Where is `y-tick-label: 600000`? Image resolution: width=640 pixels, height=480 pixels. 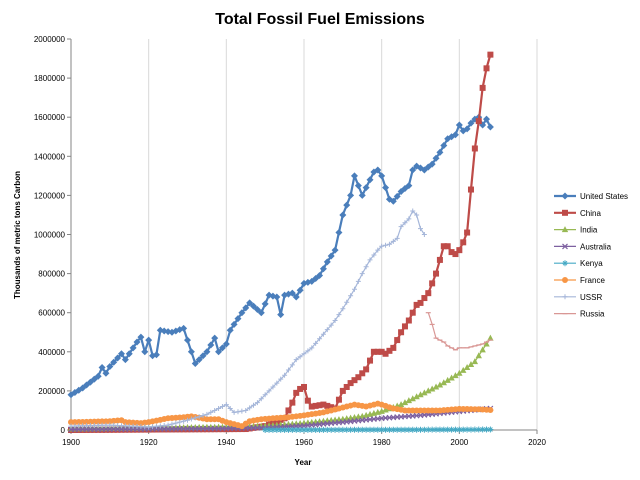 y-tick-label: 600000 is located at coordinates (51, 313).